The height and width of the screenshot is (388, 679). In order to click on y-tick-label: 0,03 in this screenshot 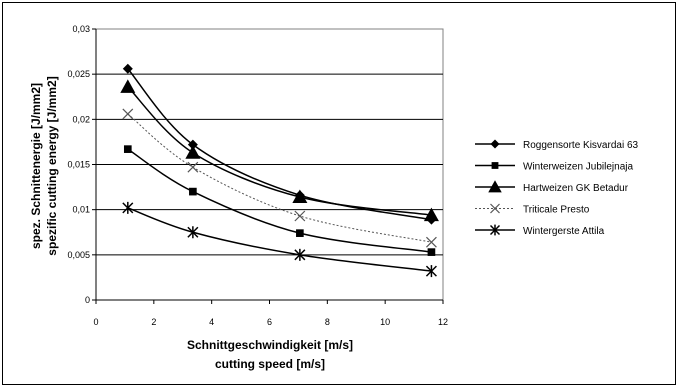, I will do `click(81, 29)`.